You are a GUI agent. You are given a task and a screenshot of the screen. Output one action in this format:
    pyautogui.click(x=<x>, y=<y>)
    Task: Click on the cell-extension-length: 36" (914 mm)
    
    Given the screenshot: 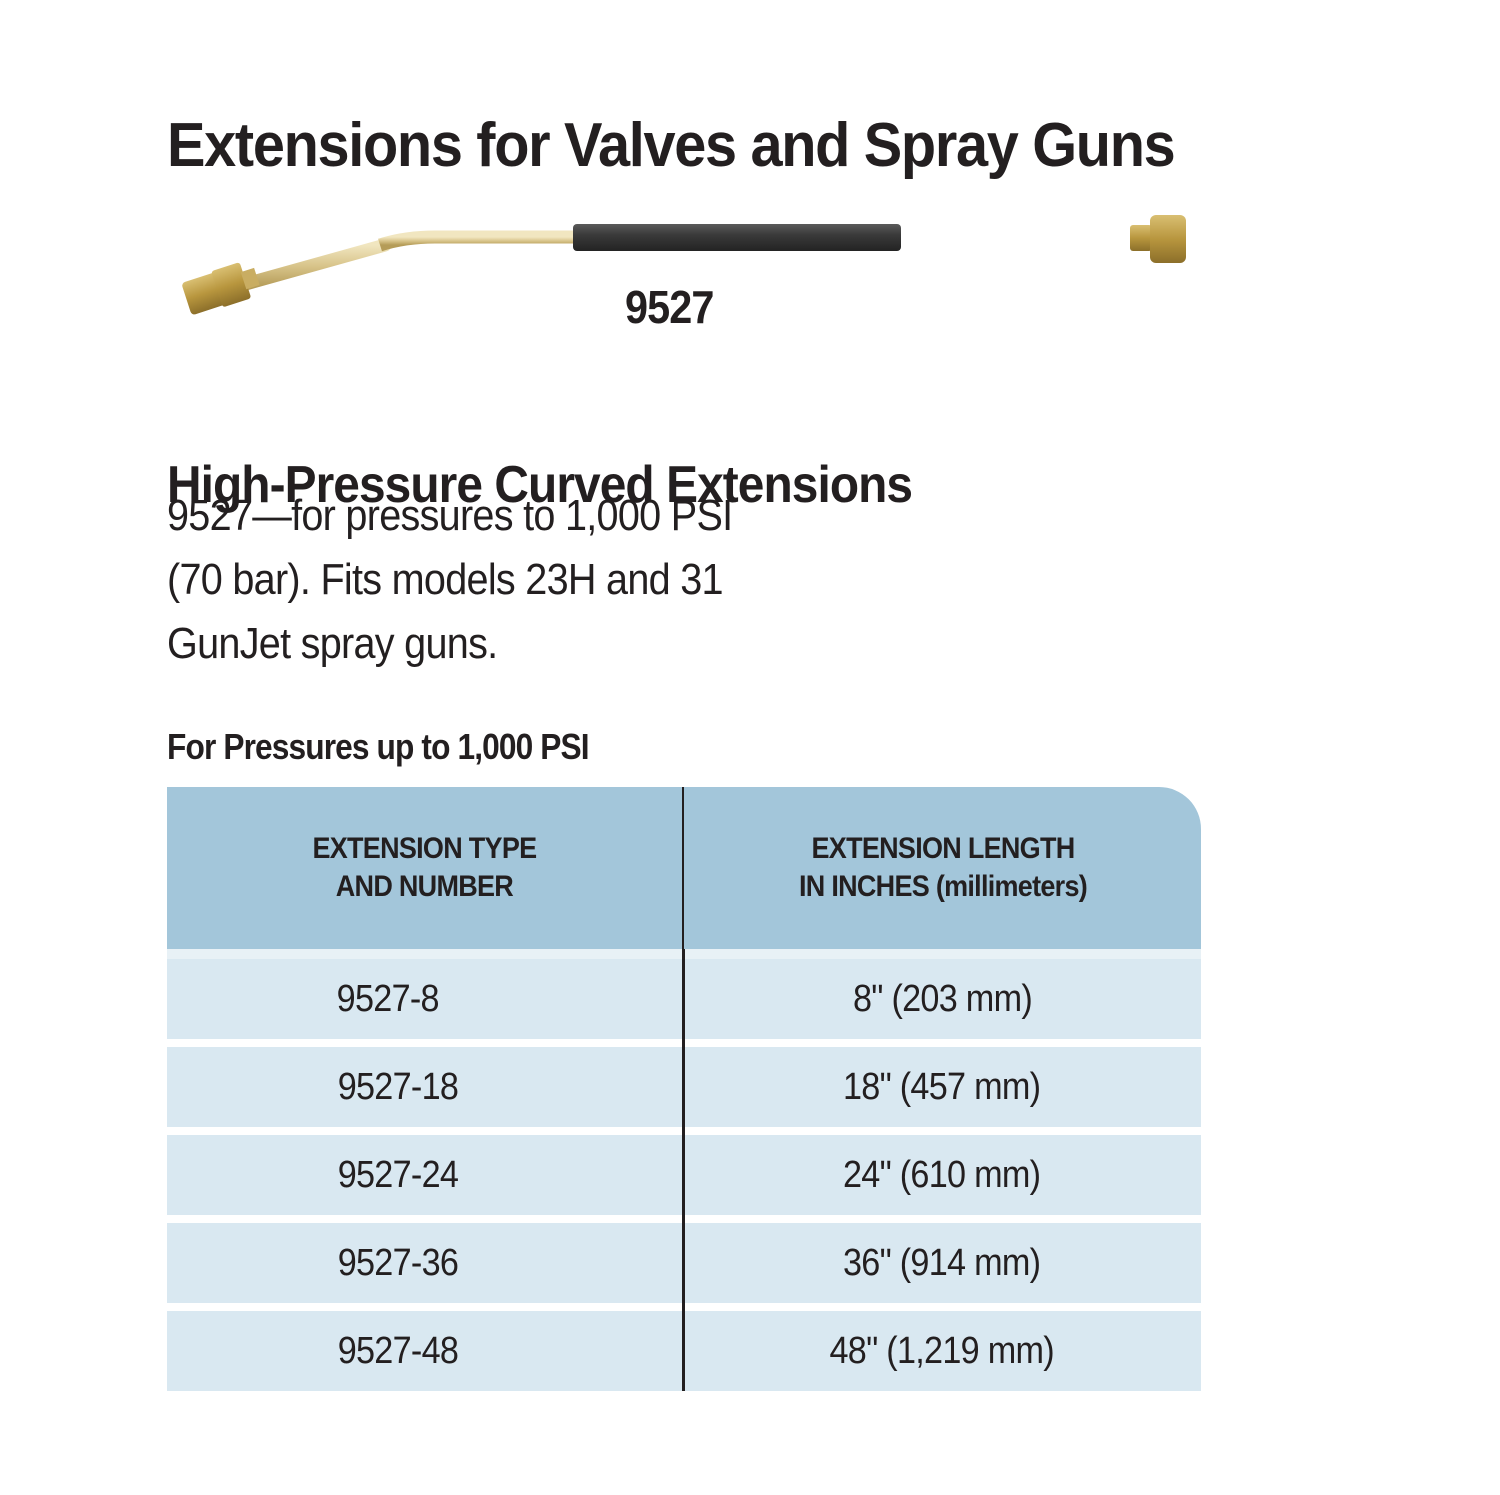 What is the action you would take?
    pyautogui.click(x=942, y=1262)
    